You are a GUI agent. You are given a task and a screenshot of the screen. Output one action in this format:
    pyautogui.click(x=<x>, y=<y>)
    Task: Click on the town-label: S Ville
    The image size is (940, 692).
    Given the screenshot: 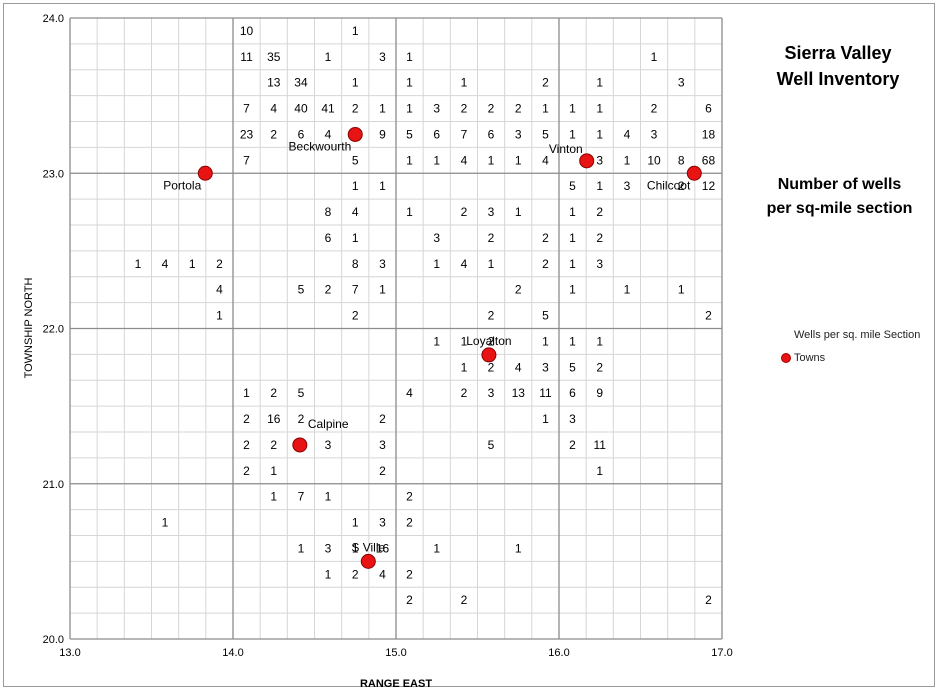 What is the action you would take?
    pyautogui.click(x=368, y=547)
    